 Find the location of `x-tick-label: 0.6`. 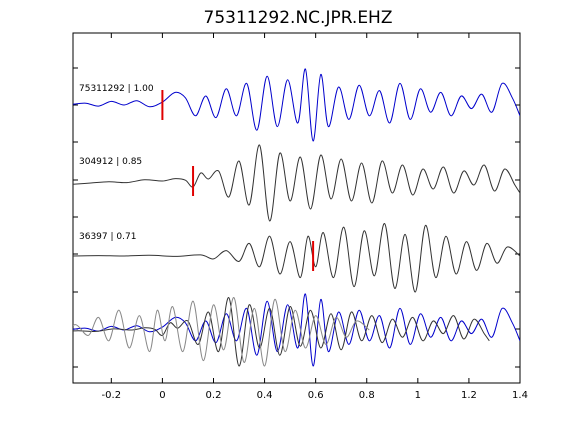

x-tick-label: 0.6 is located at coordinates (316, 395).